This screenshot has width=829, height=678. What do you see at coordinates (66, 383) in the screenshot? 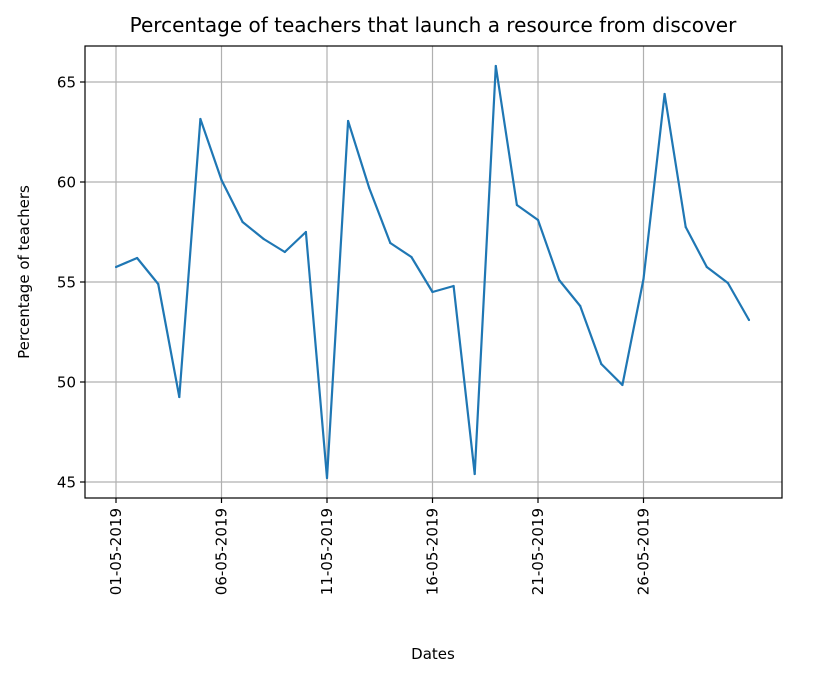
I see `y-tick-label: 50` at bounding box center [66, 383].